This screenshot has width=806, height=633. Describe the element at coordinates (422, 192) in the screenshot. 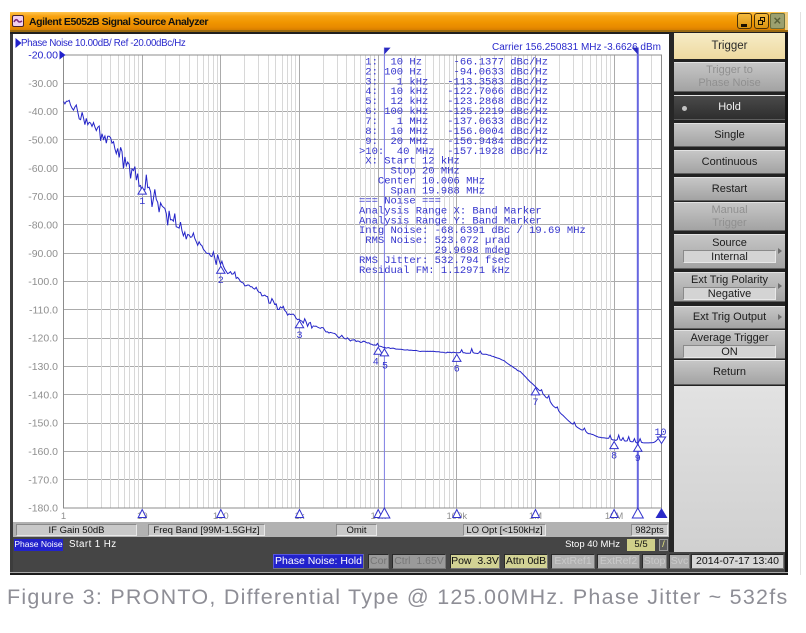

I see `svg-text: Span 19.988 MHz` at that location.